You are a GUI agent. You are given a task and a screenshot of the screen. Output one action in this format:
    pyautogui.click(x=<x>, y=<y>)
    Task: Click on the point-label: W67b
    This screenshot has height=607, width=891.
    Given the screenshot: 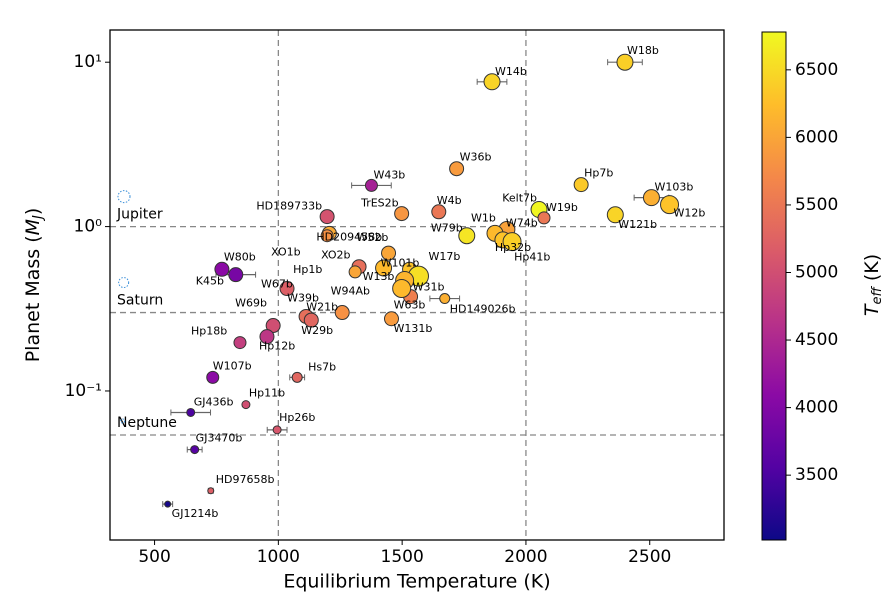 What is the action you would take?
    pyautogui.click(x=277, y=284)
    